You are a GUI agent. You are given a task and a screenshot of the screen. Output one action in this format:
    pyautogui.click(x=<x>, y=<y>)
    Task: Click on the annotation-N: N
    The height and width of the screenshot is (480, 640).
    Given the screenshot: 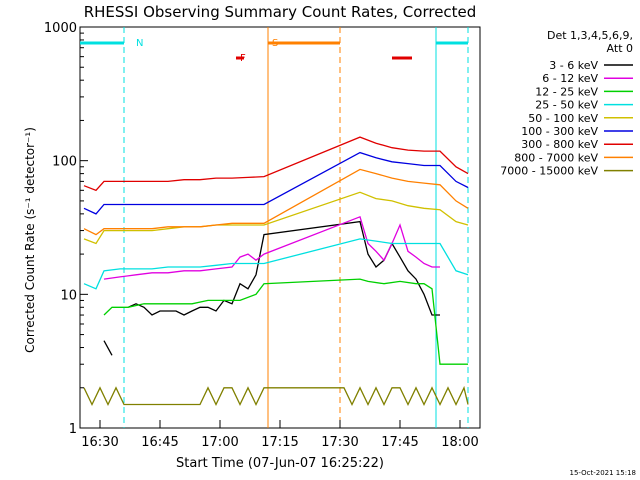 What is the action you would take?
    pyautogui.click(x=139, y=43)
    